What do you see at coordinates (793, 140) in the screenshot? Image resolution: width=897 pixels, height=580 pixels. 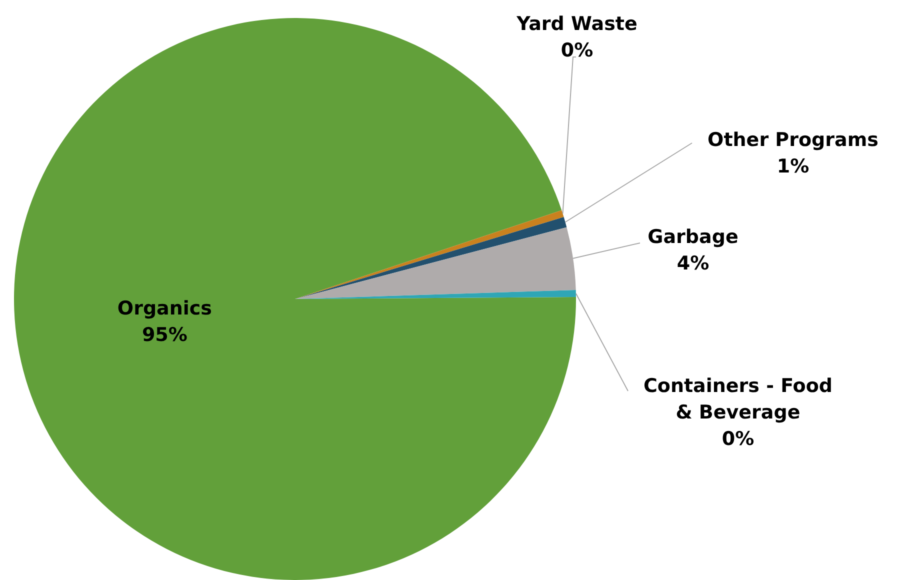 I see `slice-label: Other Programs` at bounding box center [793, 140].